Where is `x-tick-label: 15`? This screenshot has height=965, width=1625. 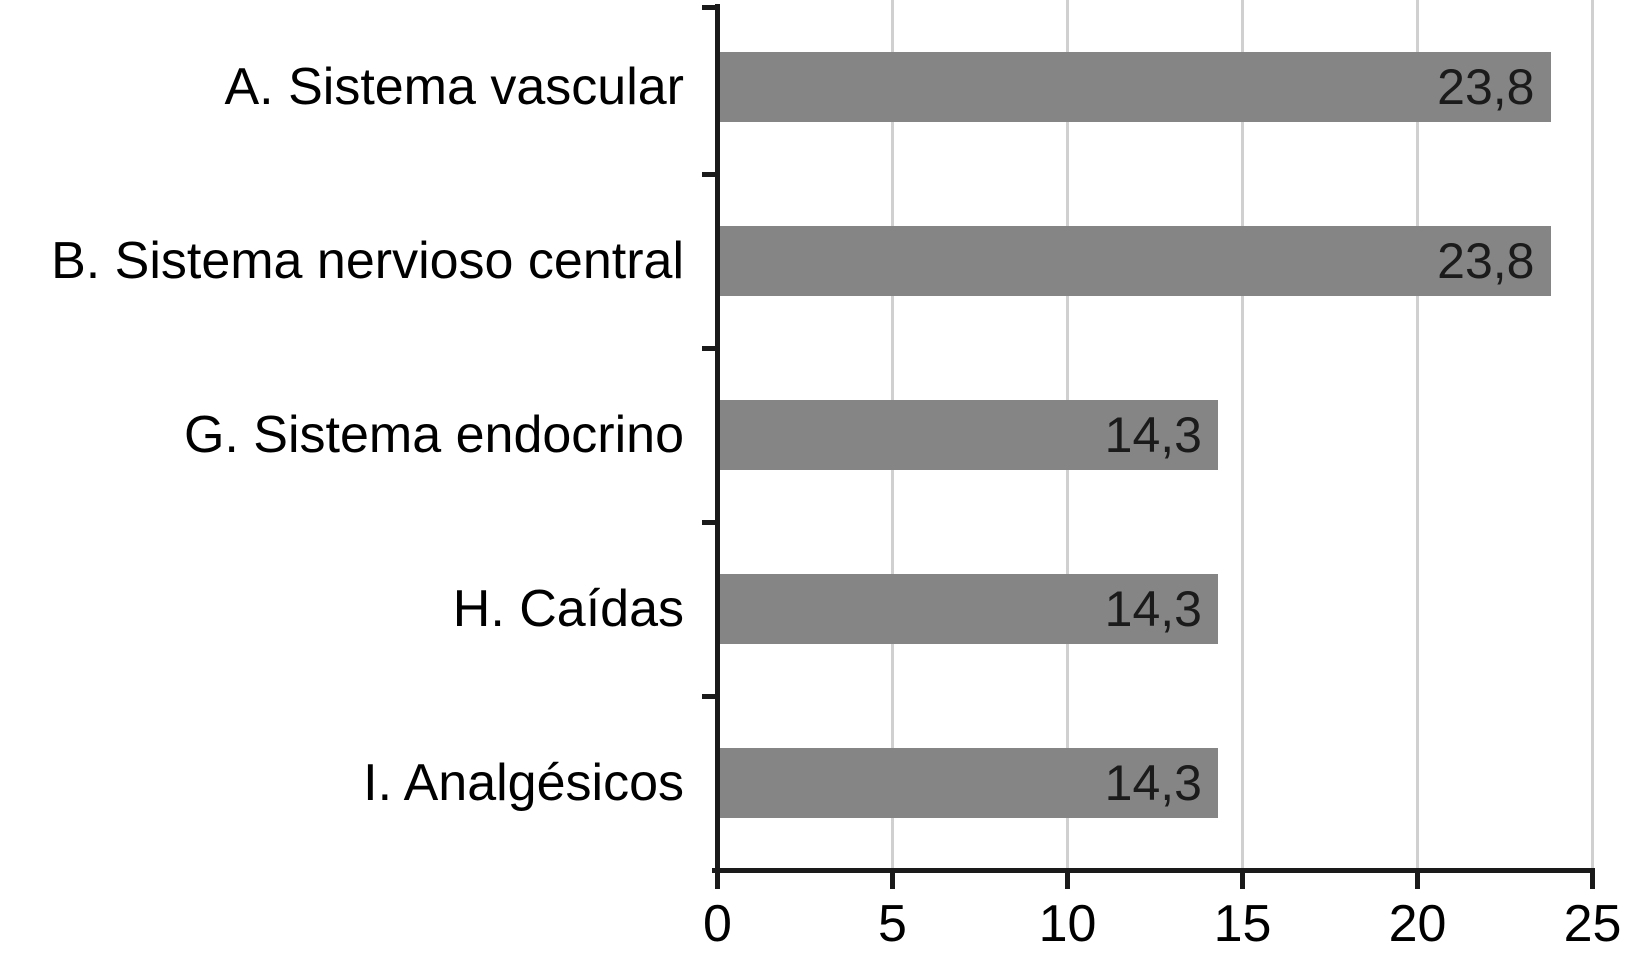 x-tick-label: 15 is located at coordinates (1242, 924).